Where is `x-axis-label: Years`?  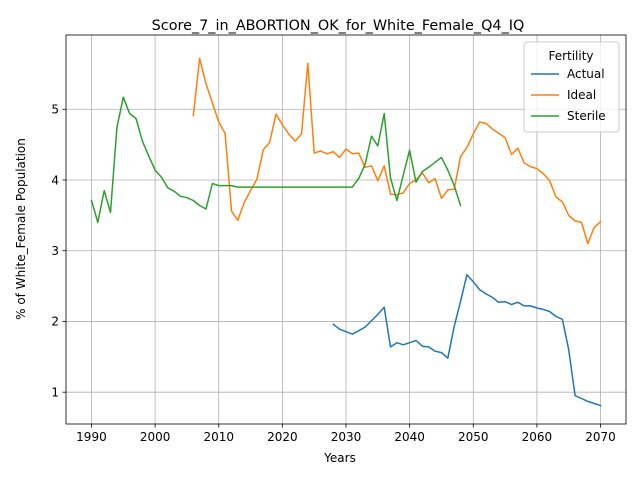
x-axis-label: Years is located at coordinates (339, 458).